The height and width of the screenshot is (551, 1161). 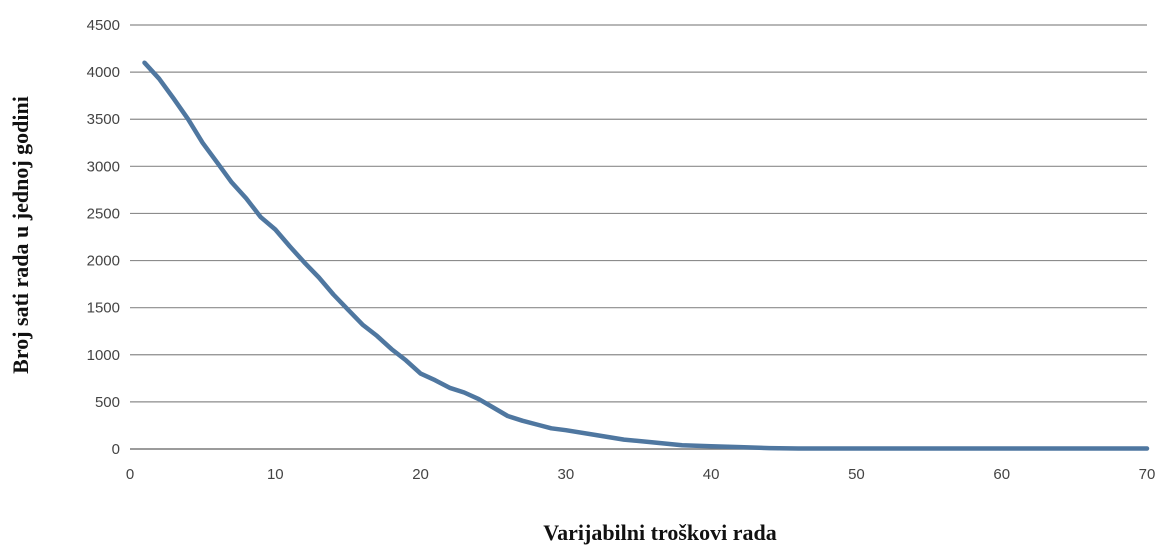 What do you see at coordinates (1001, 474) in the screenshot?
I see `x-tick-label-60: 60` at bounding box center [1001, 474].